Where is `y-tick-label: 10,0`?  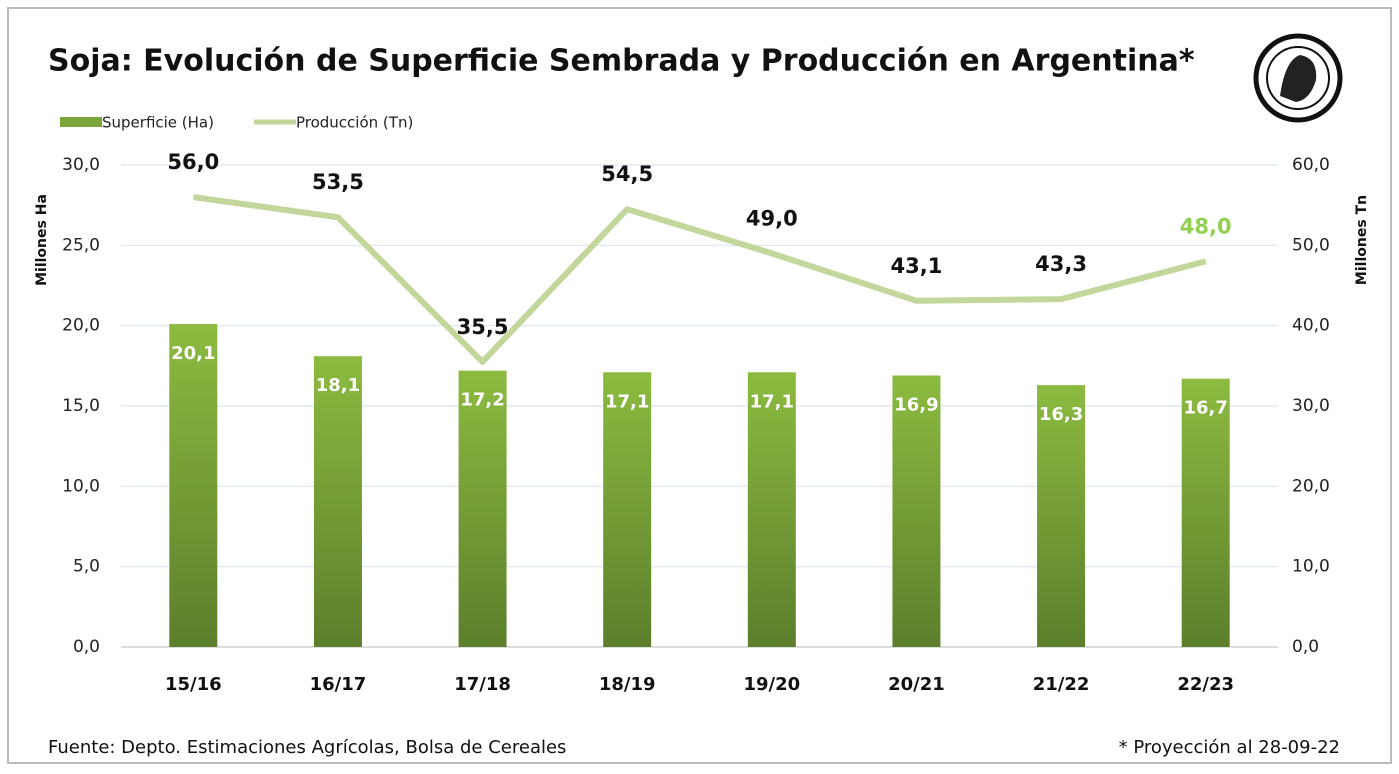 y-tick-label: 10,0 is located at coordinates (81, 486).